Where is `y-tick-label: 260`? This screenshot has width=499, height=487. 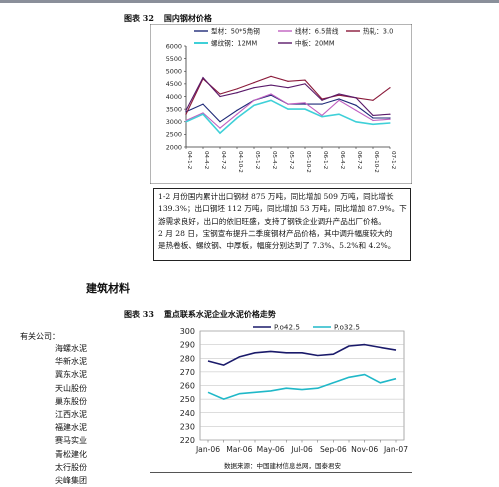 y-tick-label: 260 is located at coordinates (187, 386).